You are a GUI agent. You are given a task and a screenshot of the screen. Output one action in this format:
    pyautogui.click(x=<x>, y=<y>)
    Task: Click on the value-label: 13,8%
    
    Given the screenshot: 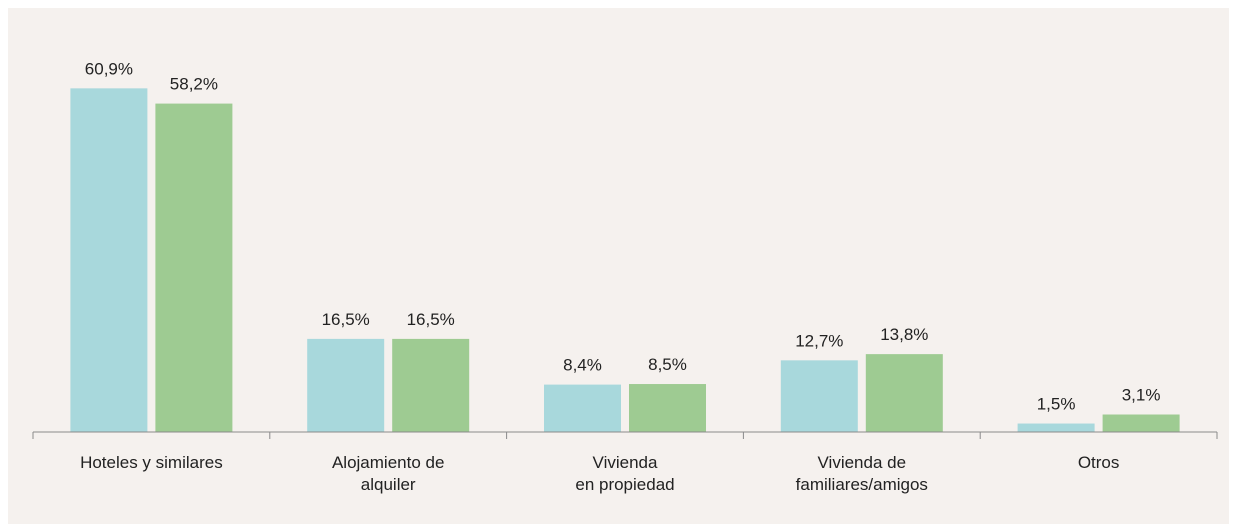 What is the action you would take?
    pyautogui.click(x=904, y=334)
    